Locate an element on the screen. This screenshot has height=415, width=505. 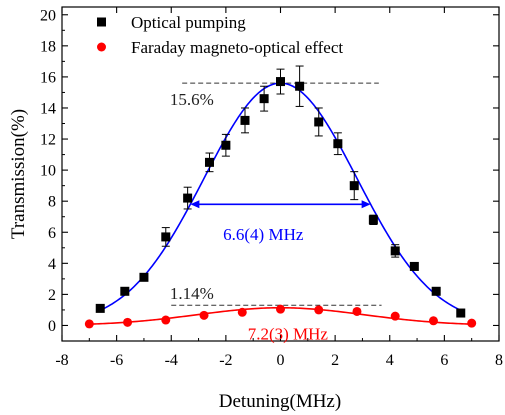
y-tick-label: 2 is located at coordinates (52, 295).